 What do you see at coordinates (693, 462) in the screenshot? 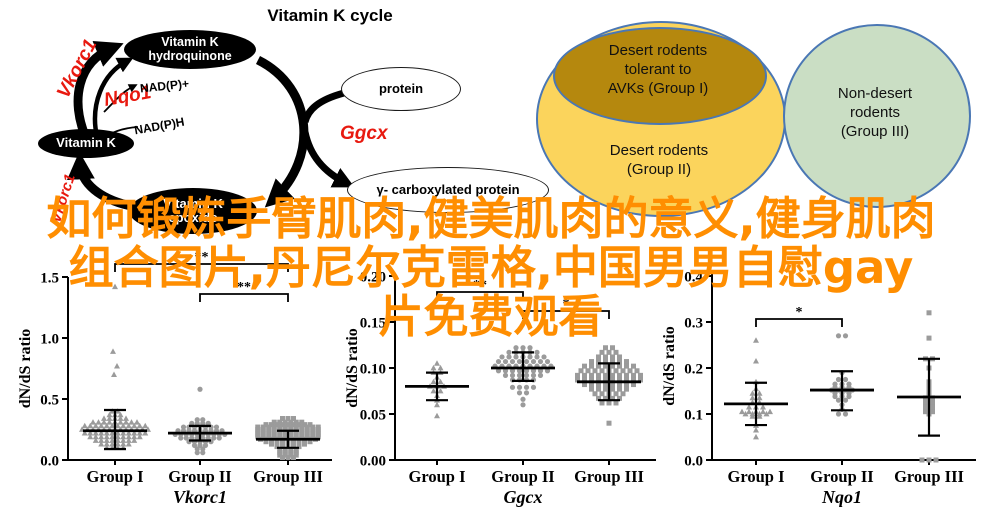
I see `y-tick-label: 0.0` at bounding box center [693, 462].